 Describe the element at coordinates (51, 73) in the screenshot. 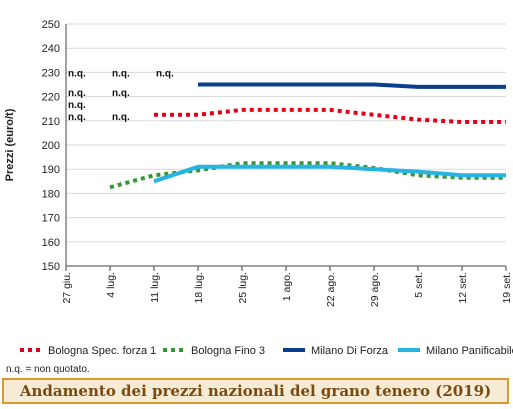

I see `y-tick-label: 230` at that location.